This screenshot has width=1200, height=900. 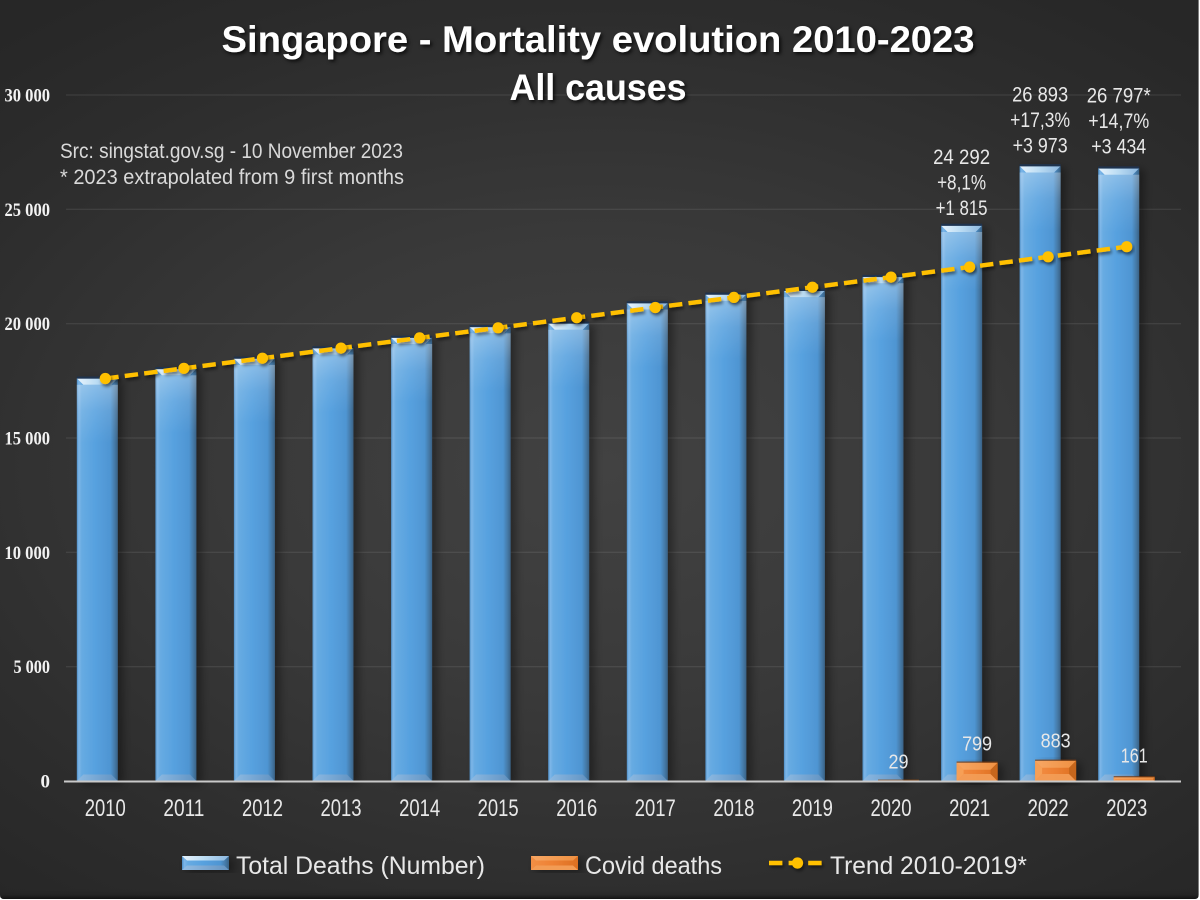 What do you see at coordinates (28, 96) in the screenshot?
I see `svg-text: 30 000` at bounding box center [28, 96].